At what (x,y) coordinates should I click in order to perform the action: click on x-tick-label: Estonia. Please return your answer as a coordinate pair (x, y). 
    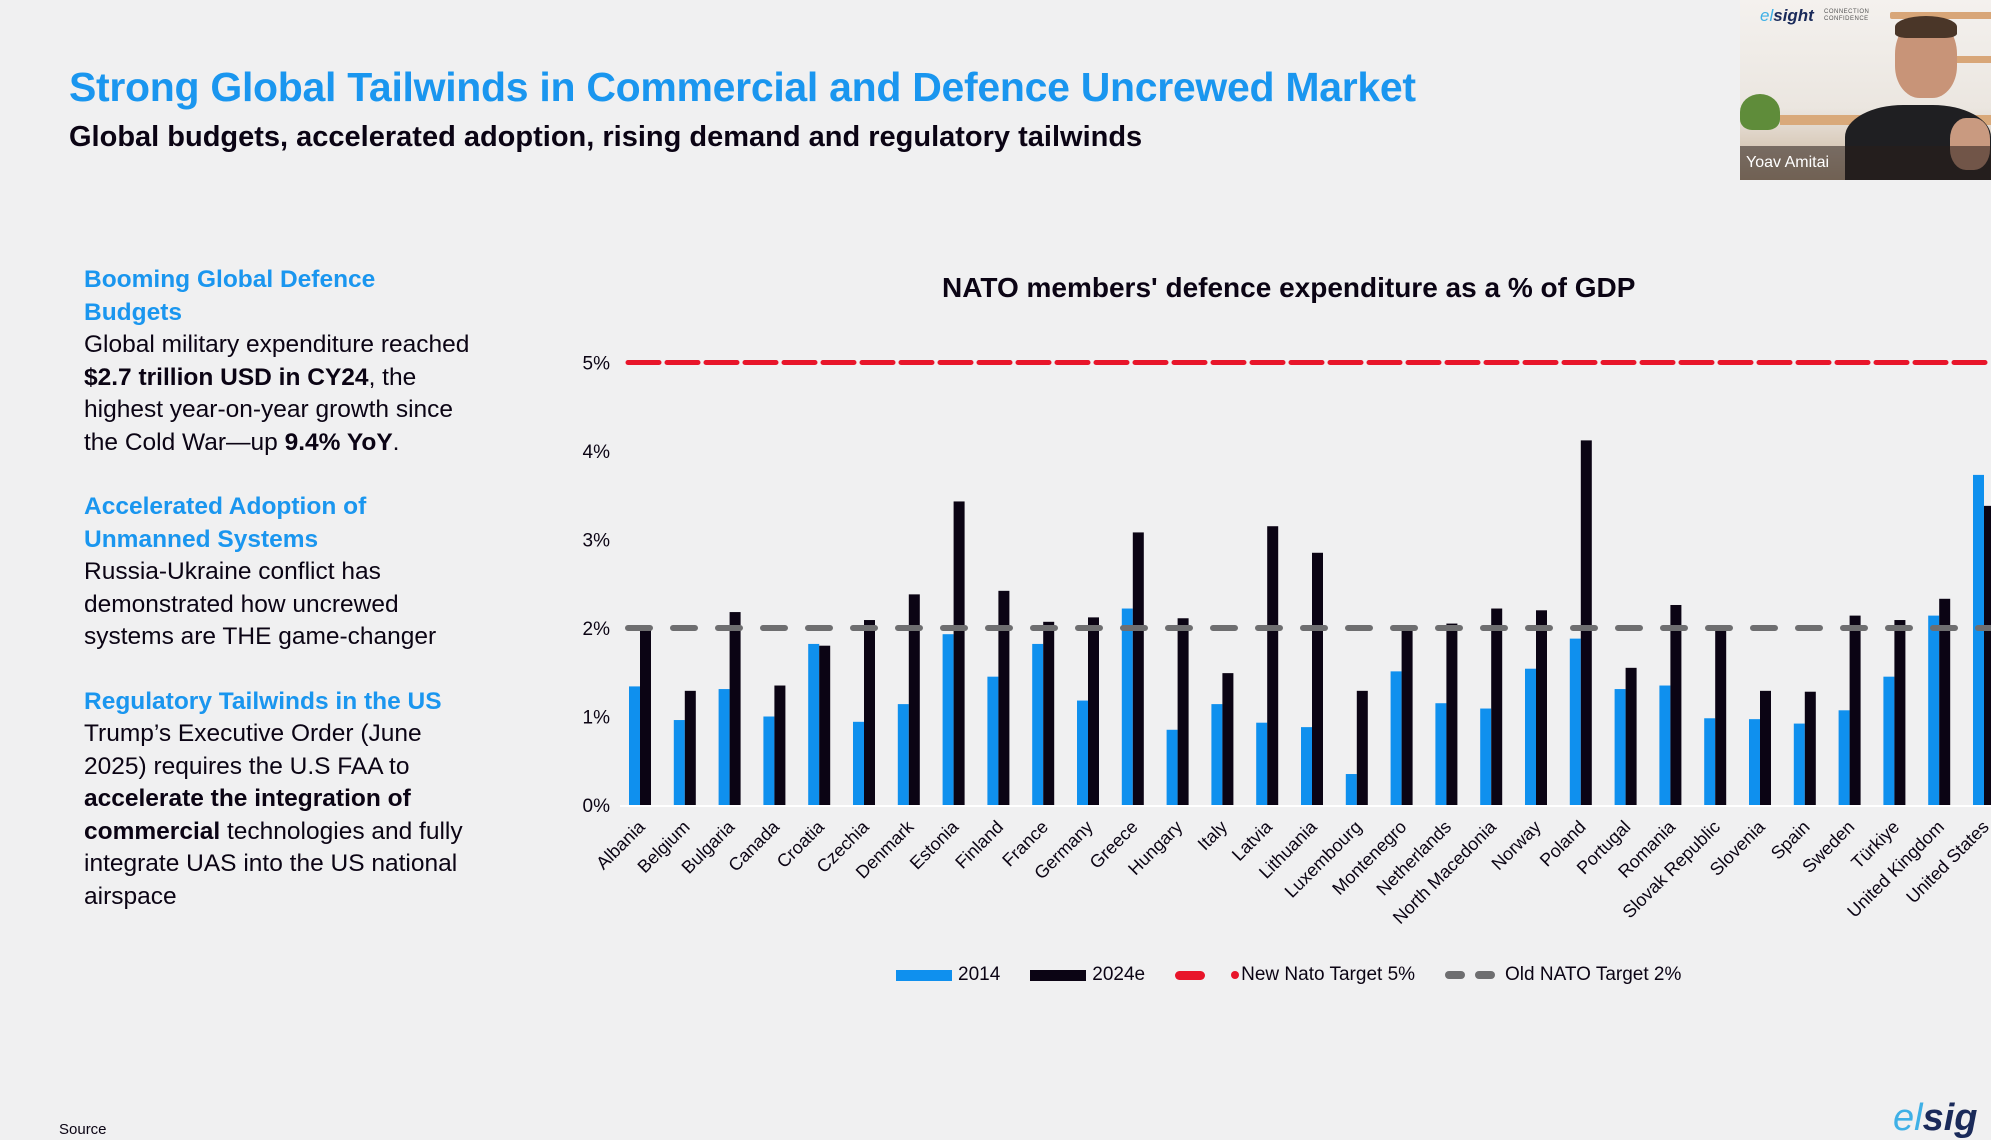
    Looking at the image, I should click on (934, 844).